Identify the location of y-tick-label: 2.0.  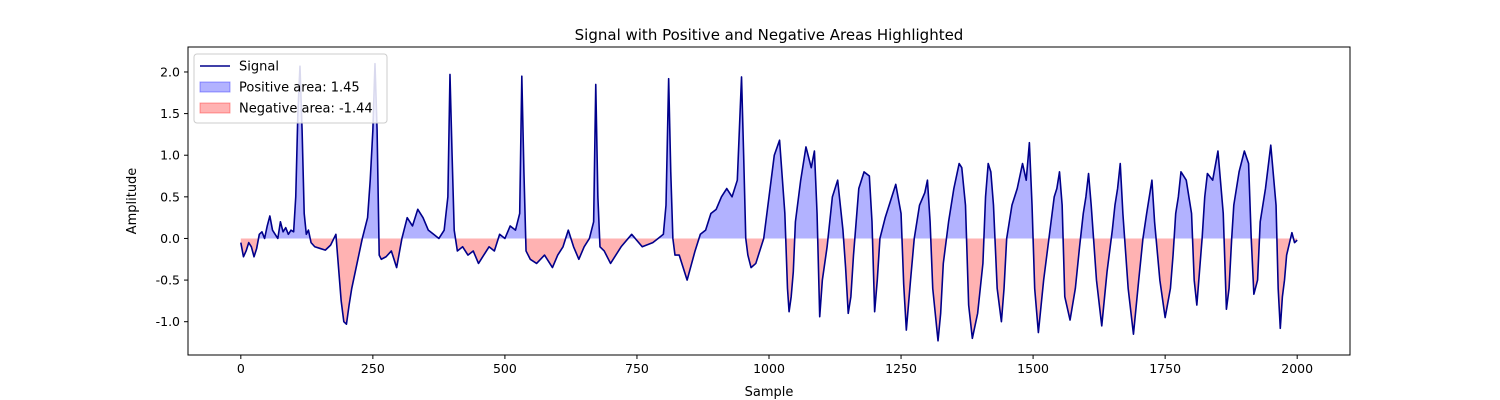
(170, 71).